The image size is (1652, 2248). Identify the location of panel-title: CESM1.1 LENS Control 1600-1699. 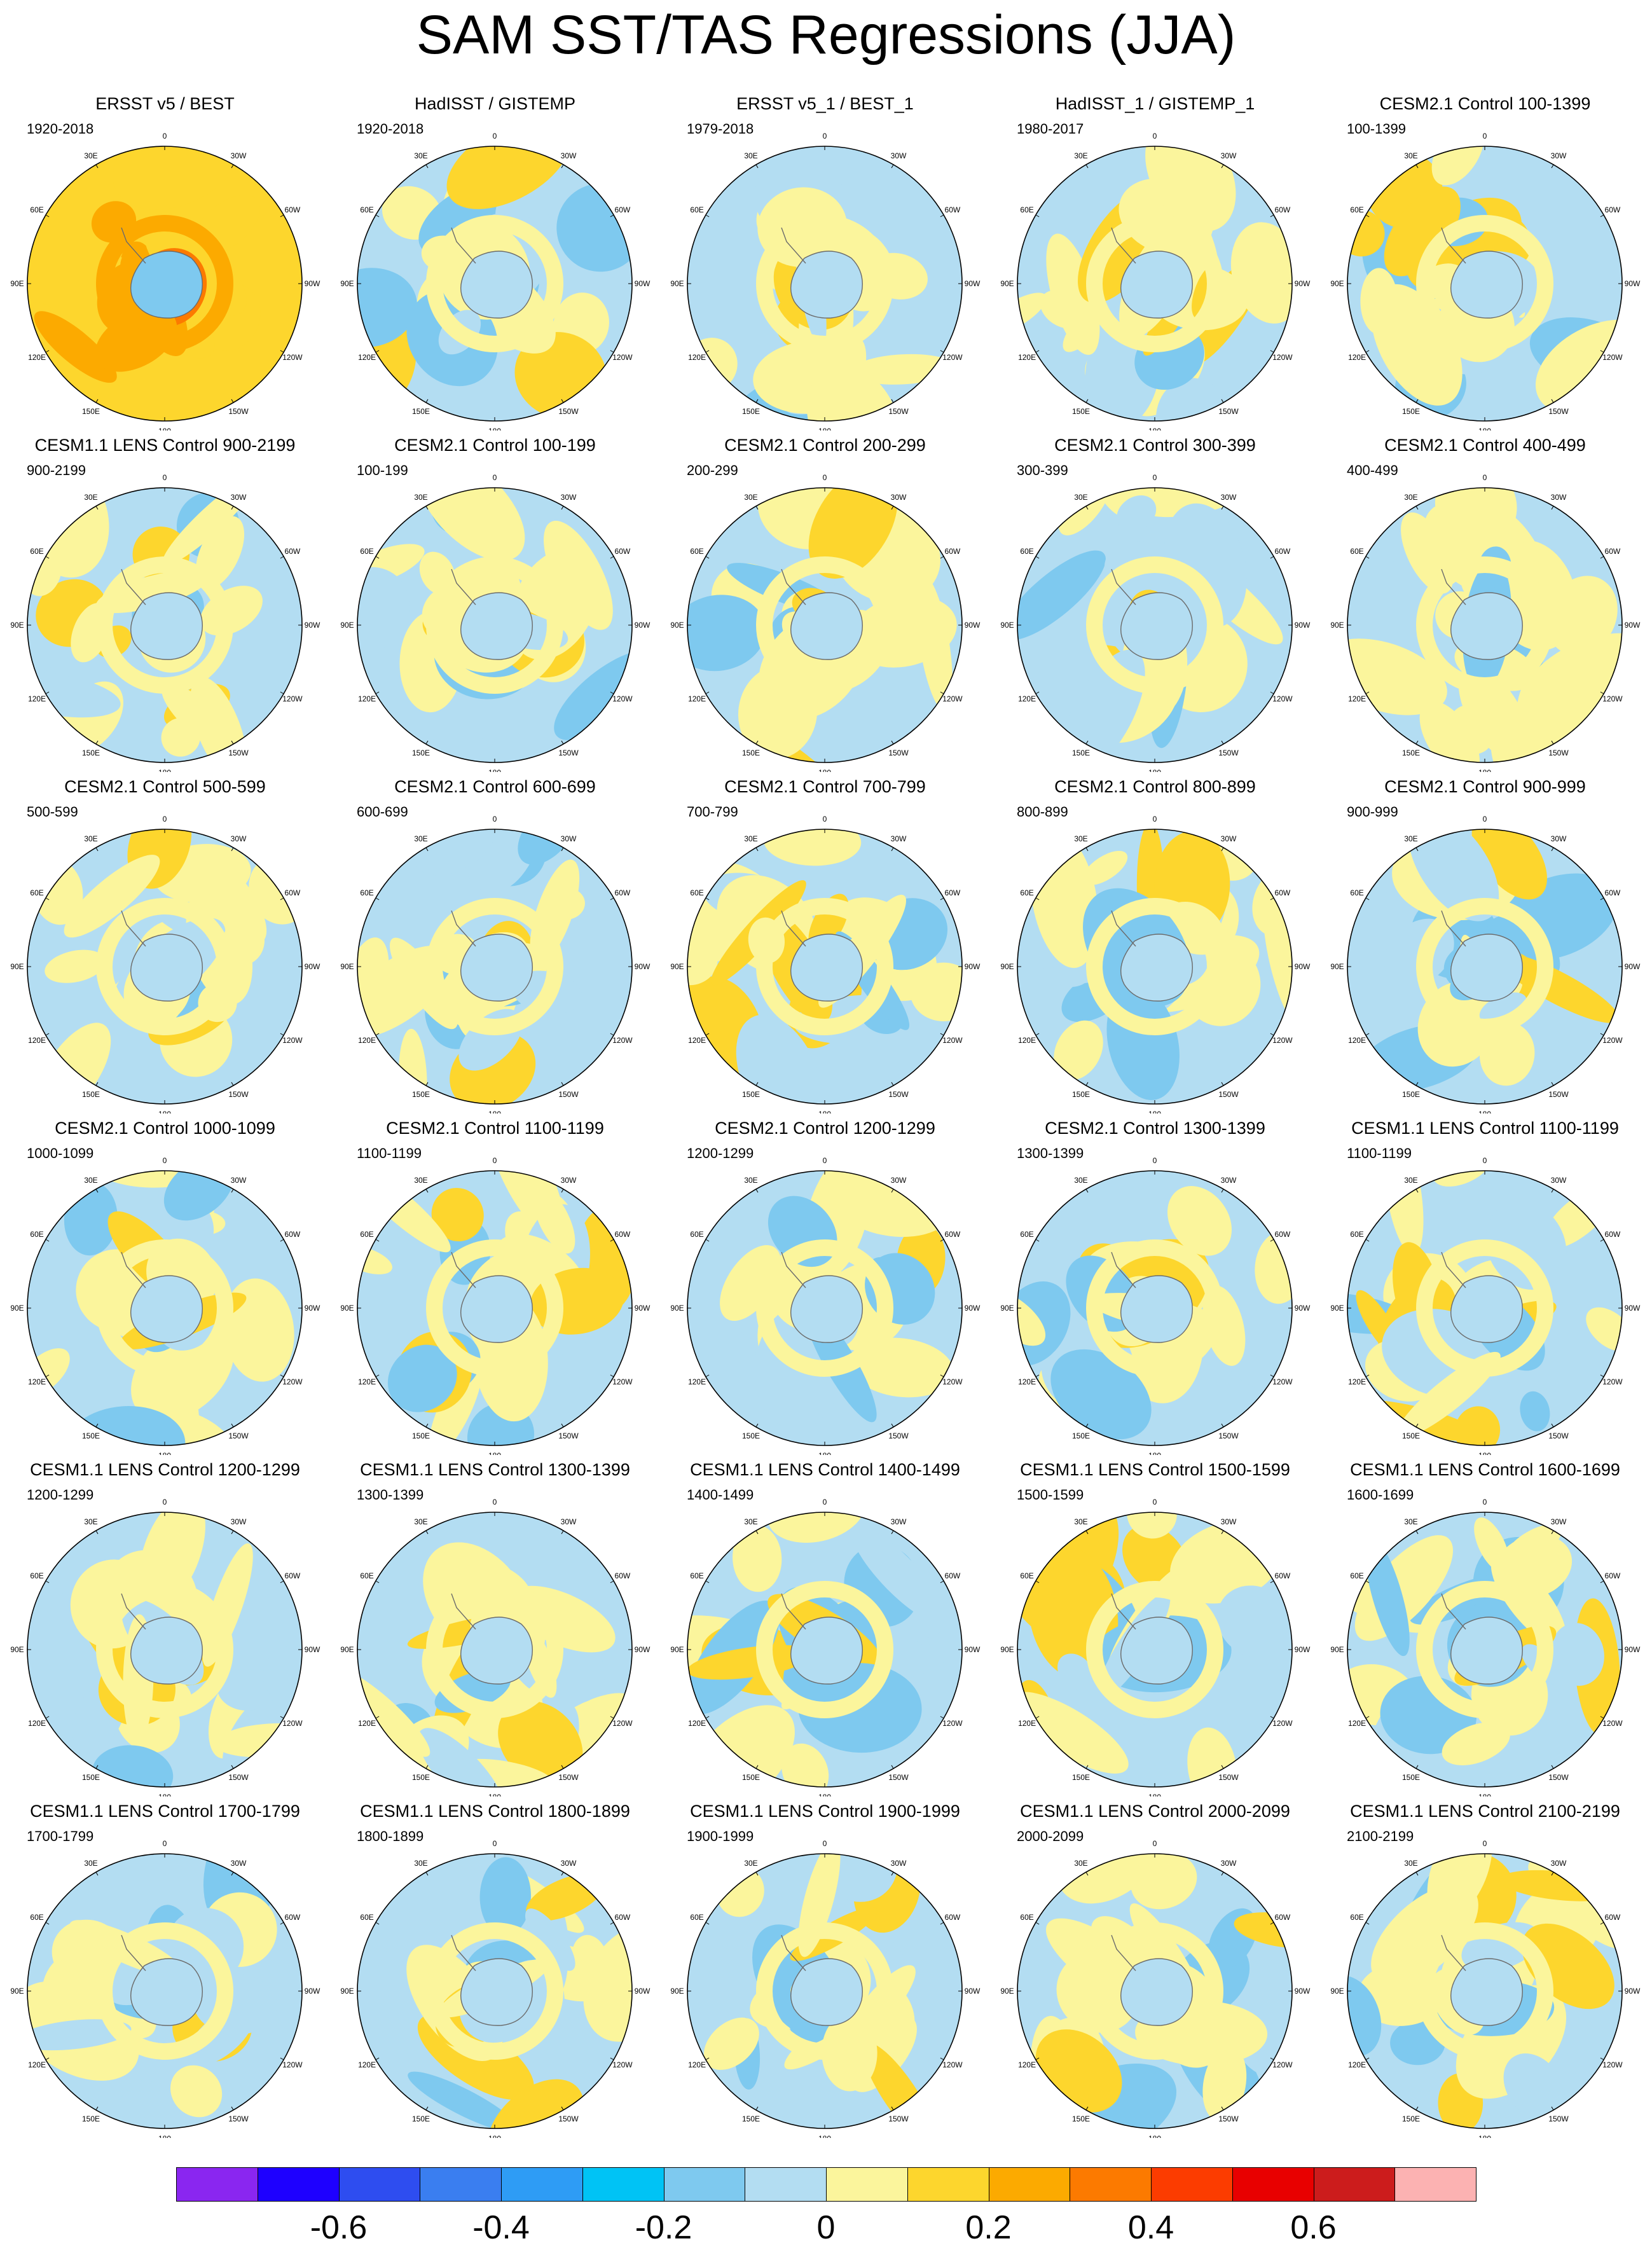
(1485, 1470).